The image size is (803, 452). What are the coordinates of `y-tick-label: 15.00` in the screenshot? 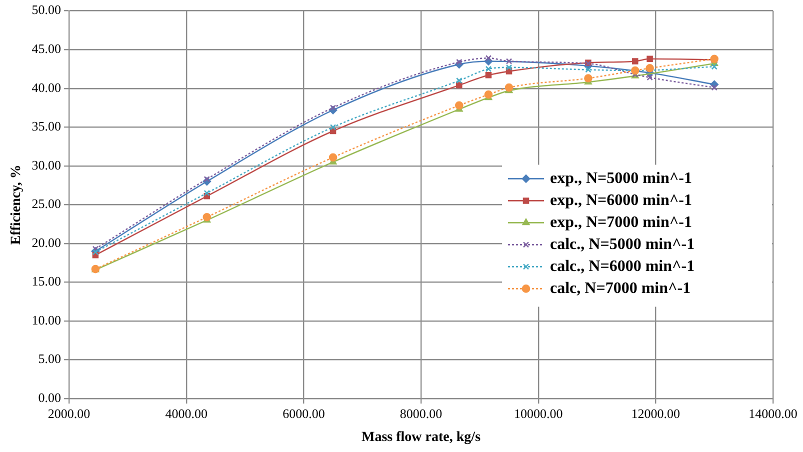 It's located at (47, 281).